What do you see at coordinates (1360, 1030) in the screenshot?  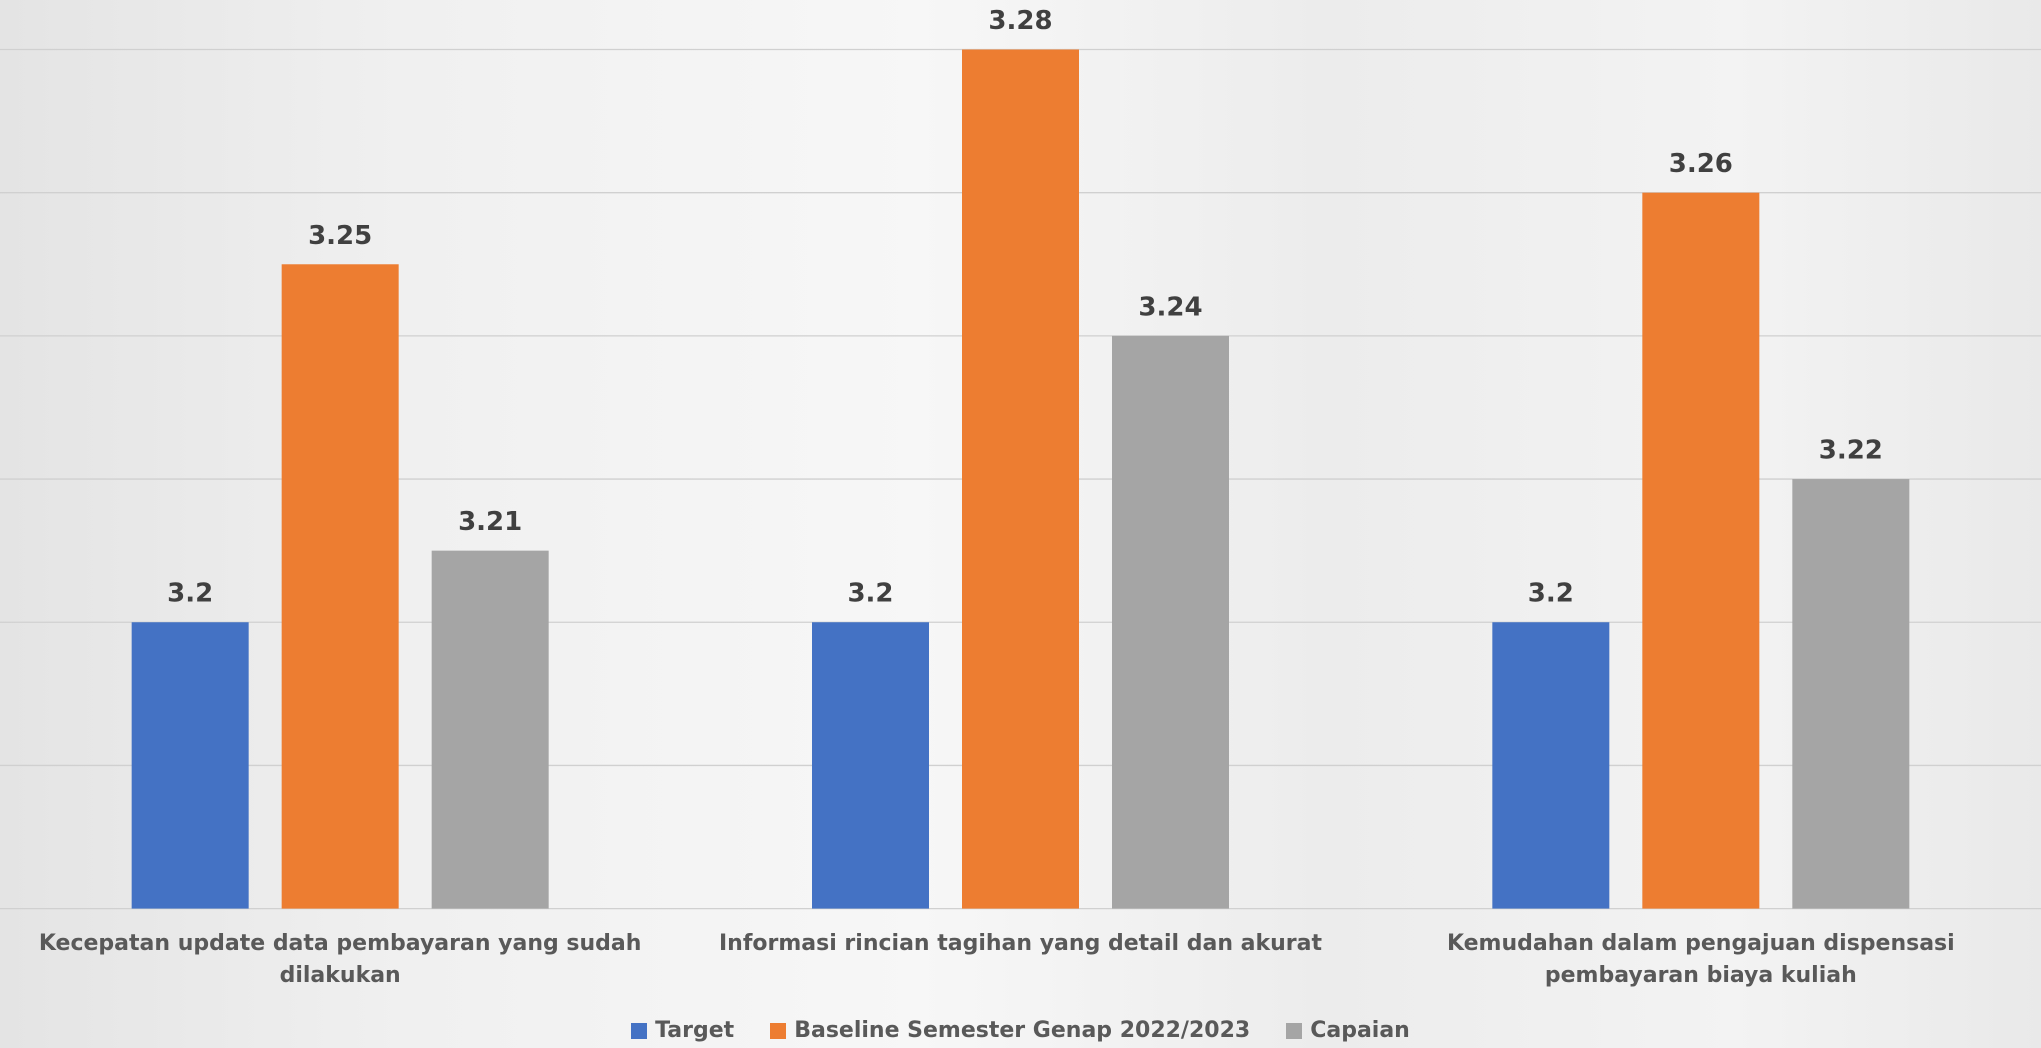 I see `legend-label: Capaian` at bounding box center [1360, 1030].